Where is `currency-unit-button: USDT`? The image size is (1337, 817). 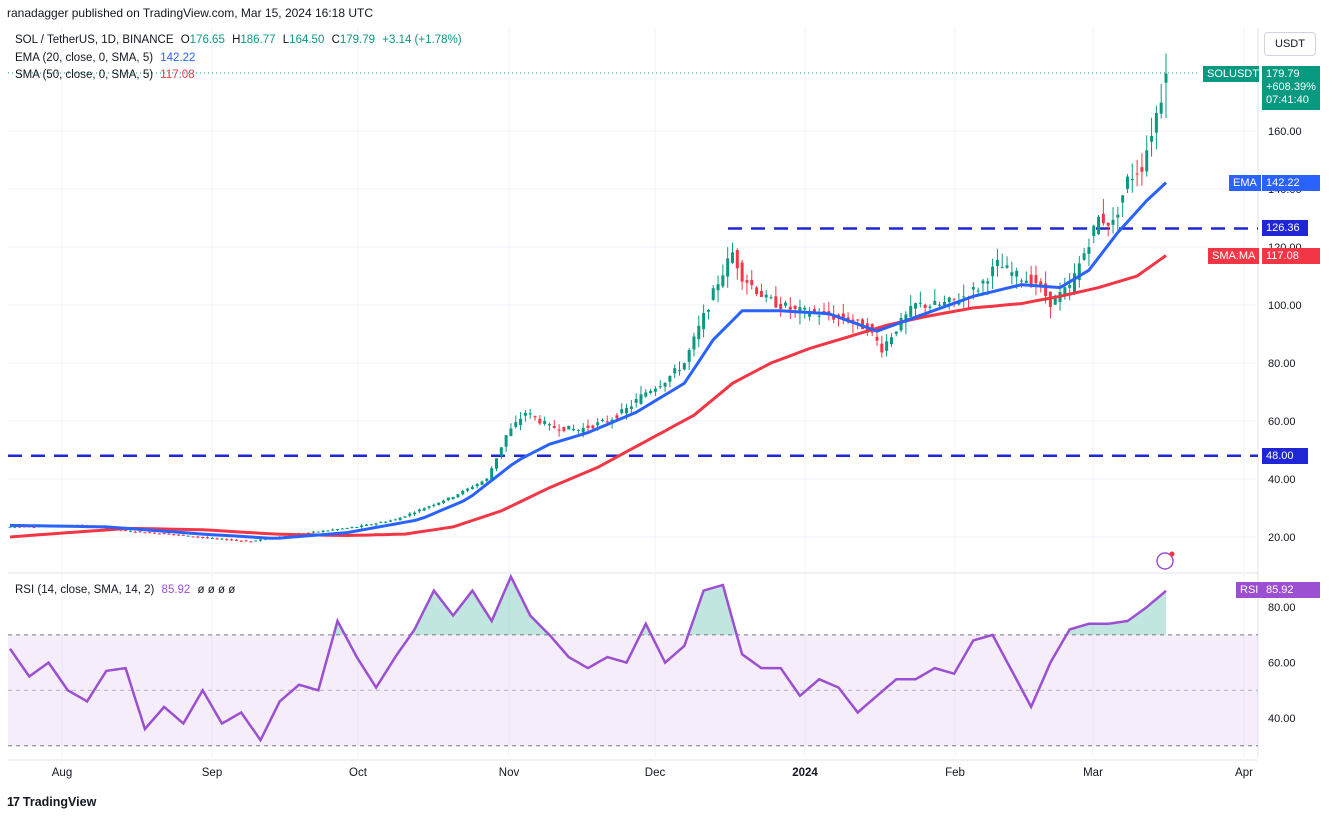 currency-unit-button: USDT is located at coordinates (1290, 44).